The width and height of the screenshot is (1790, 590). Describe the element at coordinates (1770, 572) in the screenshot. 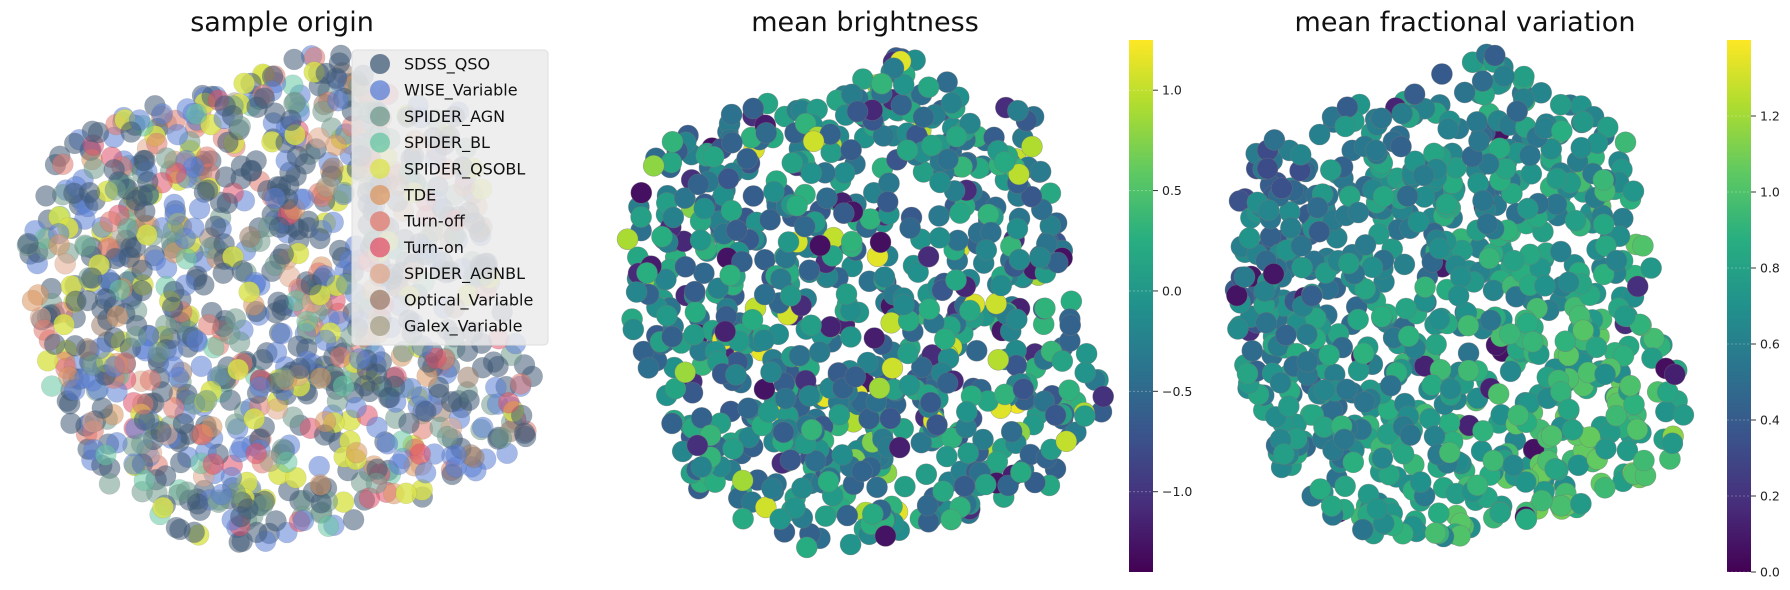

I see `colorbar-tick-label: 0.0` at that location.